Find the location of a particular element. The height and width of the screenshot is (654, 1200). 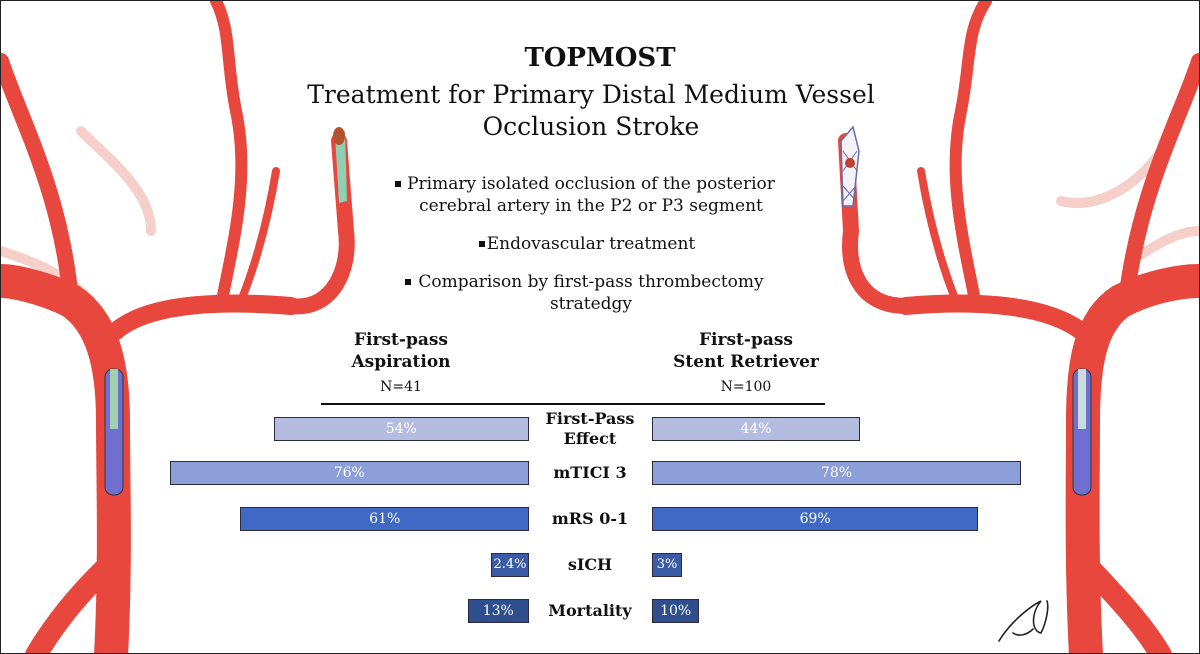

category-label-line: mTICI 3 is located at coordinates (590, 472).